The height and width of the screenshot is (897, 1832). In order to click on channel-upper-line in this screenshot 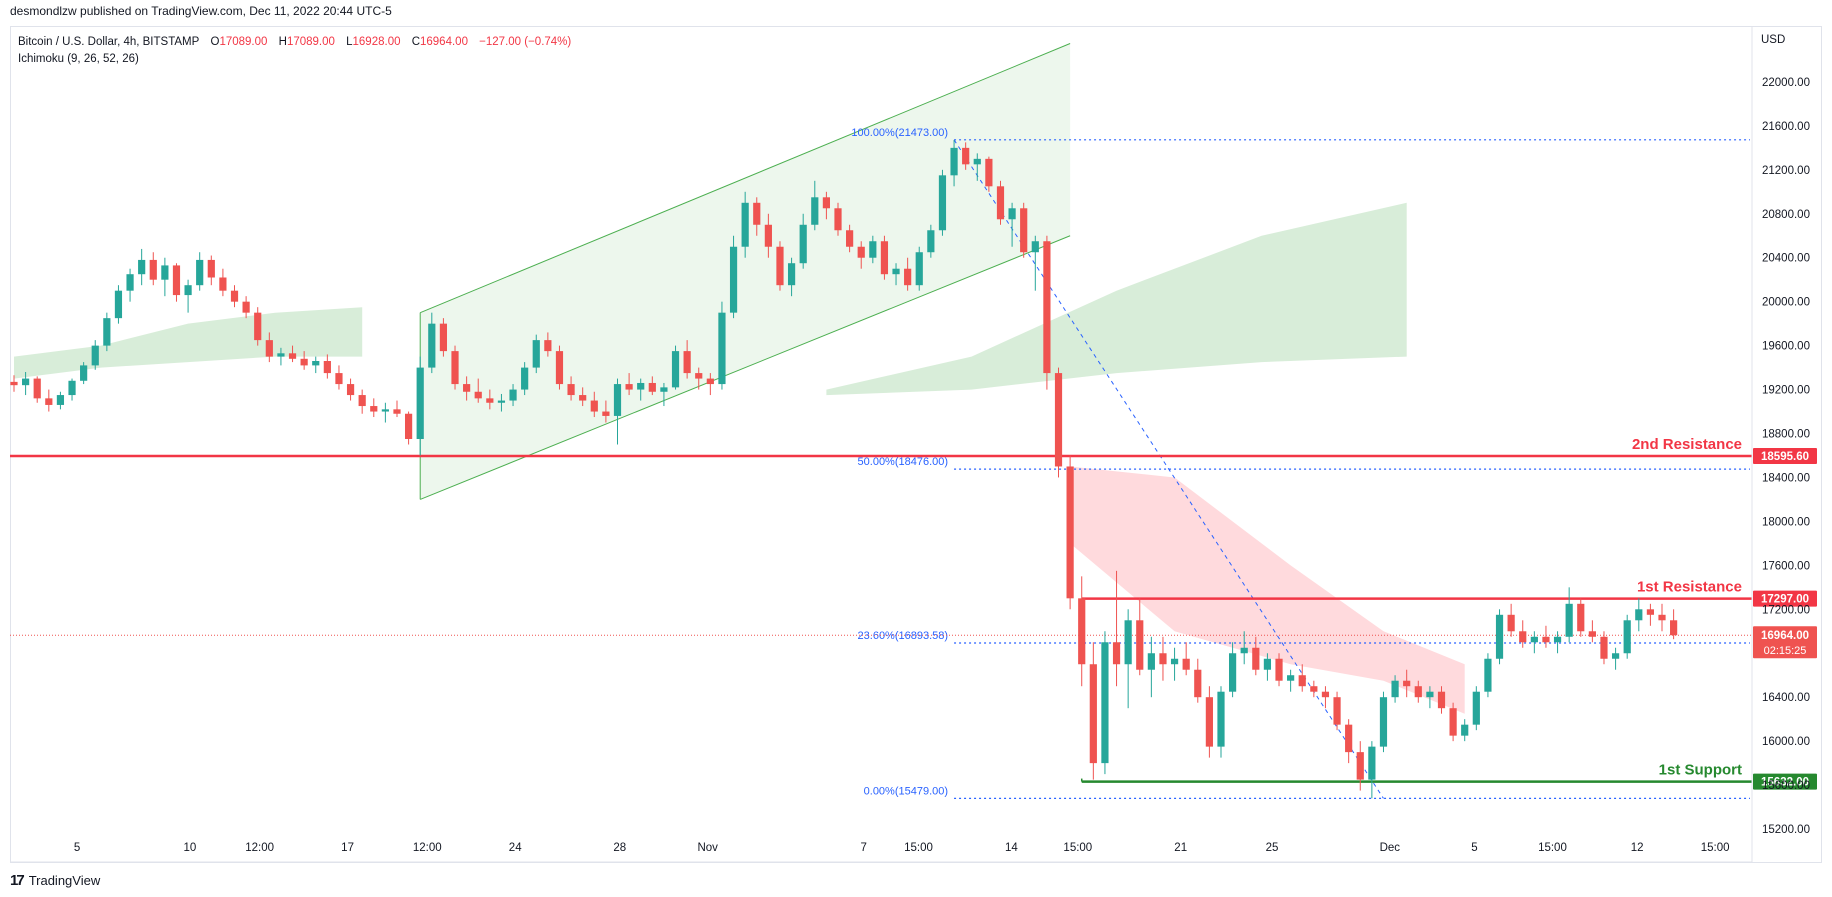, I will do `click(745, 178)`.